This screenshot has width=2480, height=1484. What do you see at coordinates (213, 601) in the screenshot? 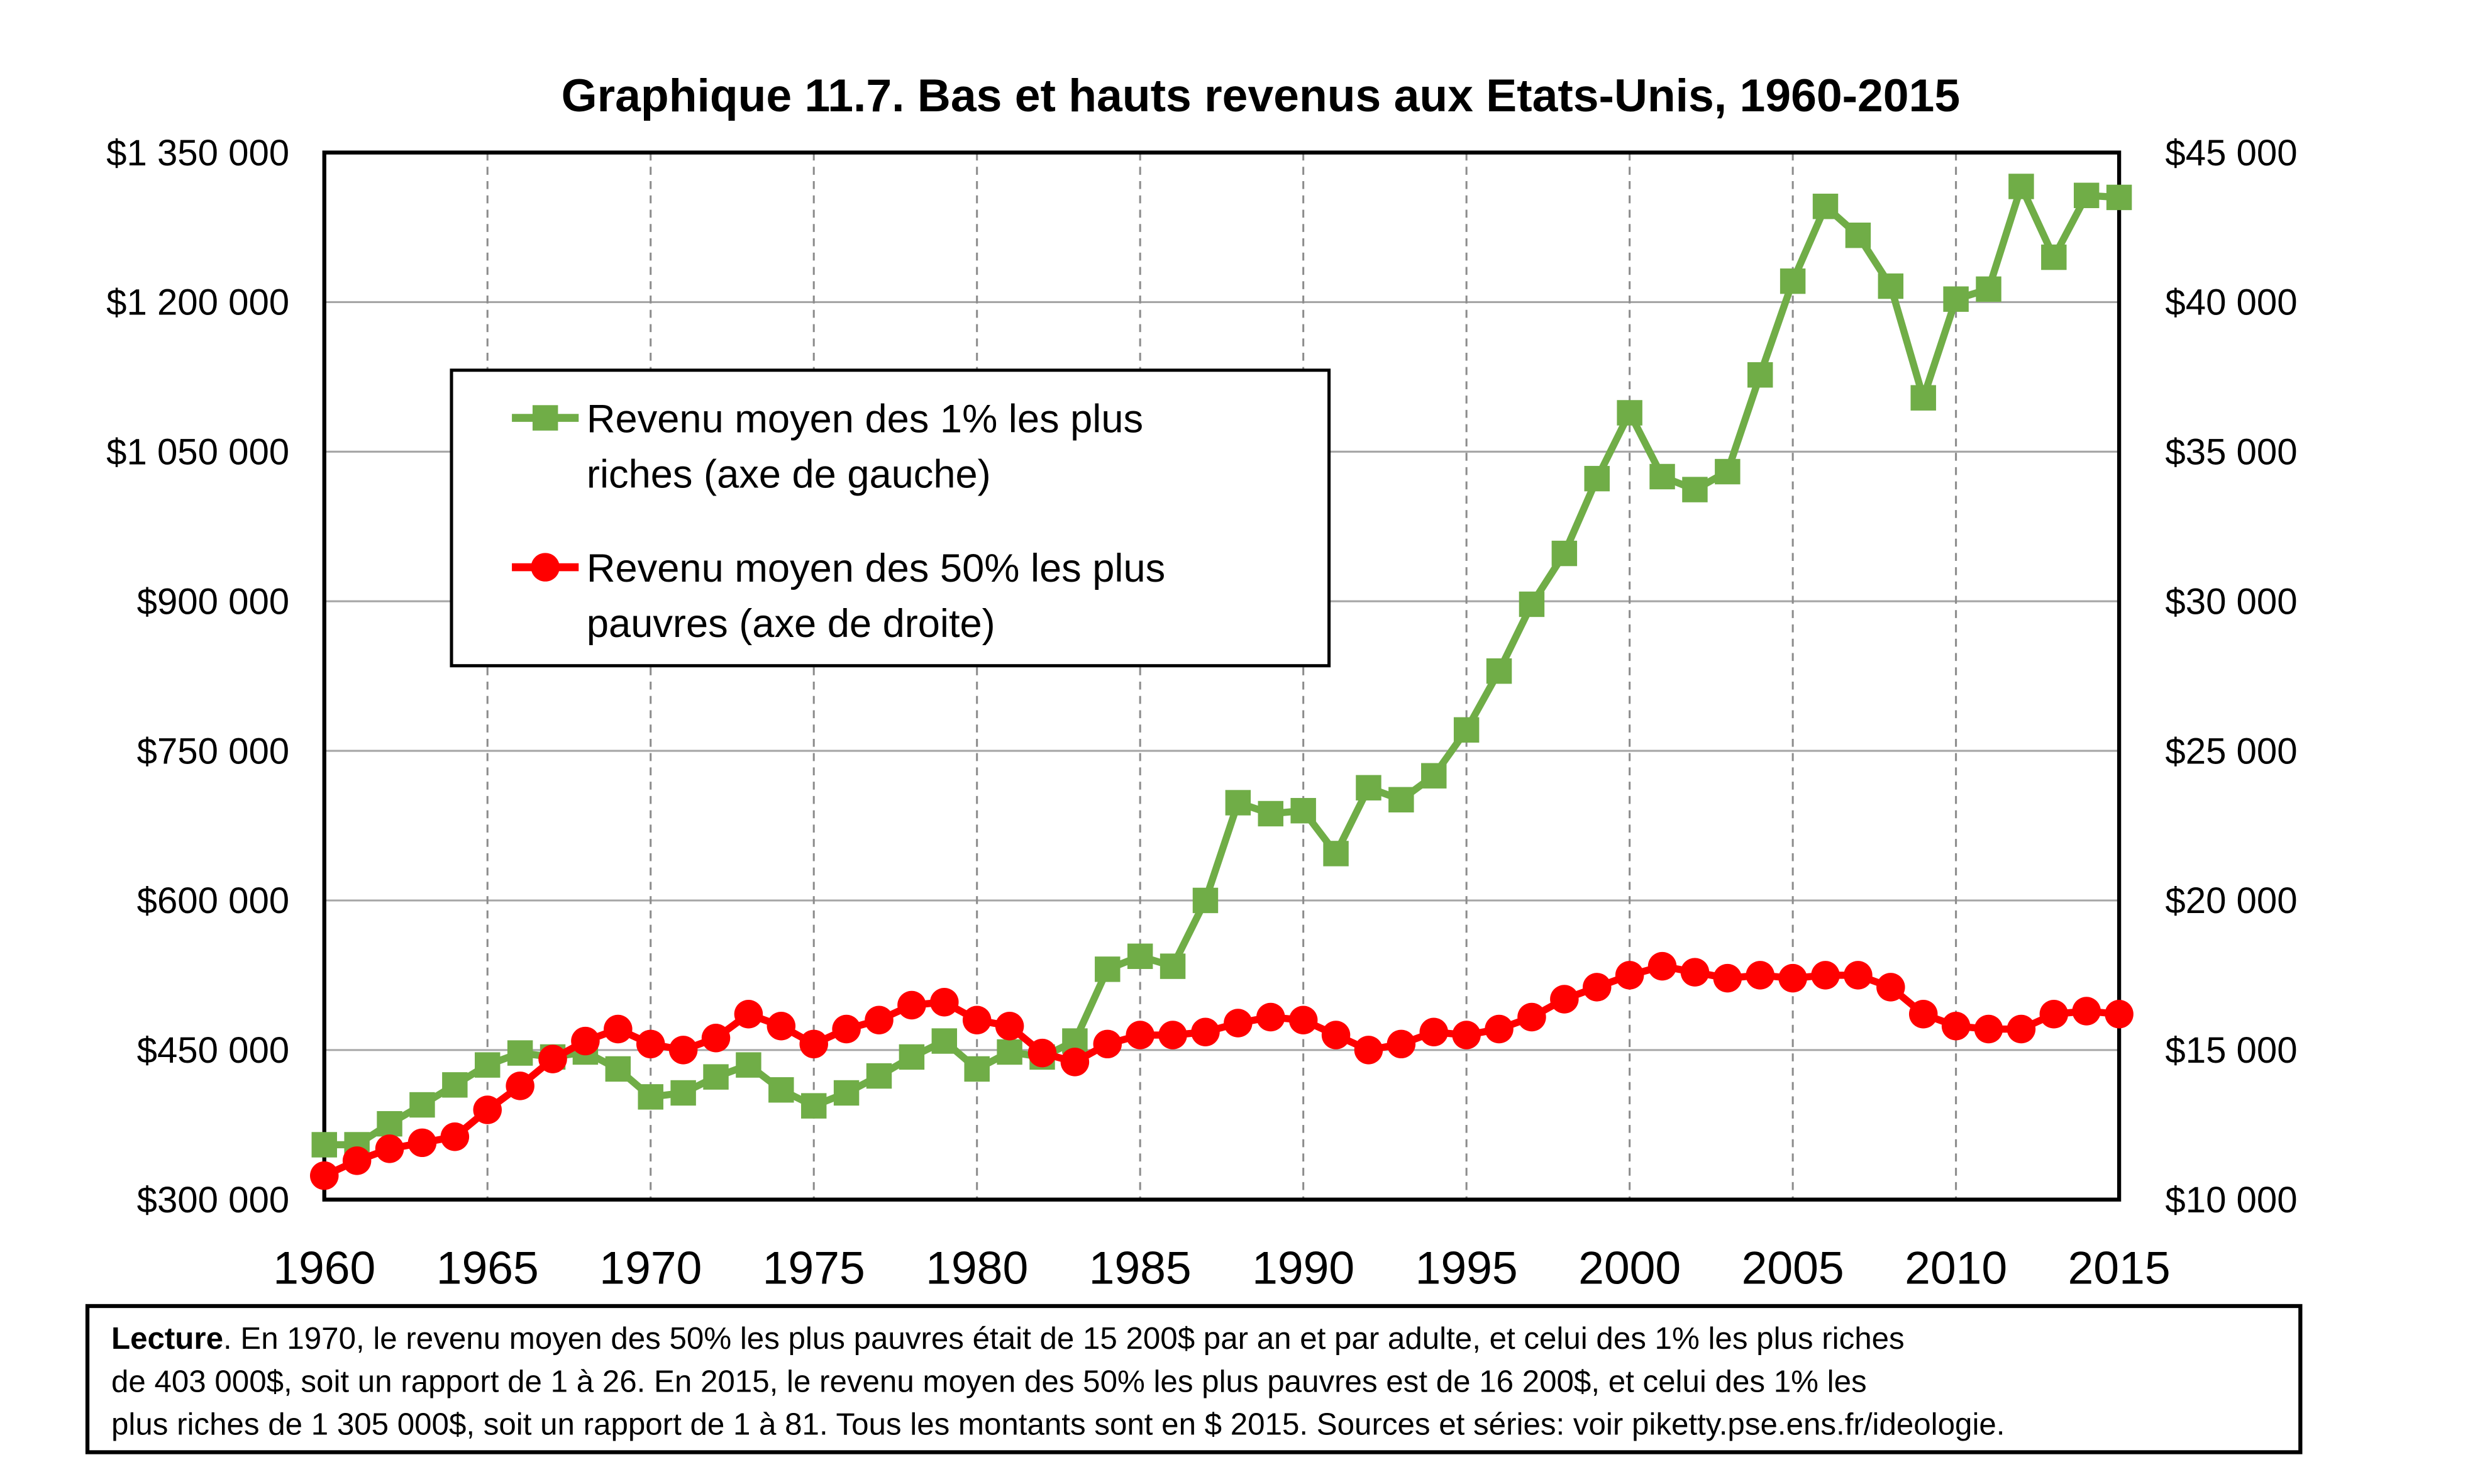
I see `y-left-tick-label: $900 000` at bounding box center [213, 601].